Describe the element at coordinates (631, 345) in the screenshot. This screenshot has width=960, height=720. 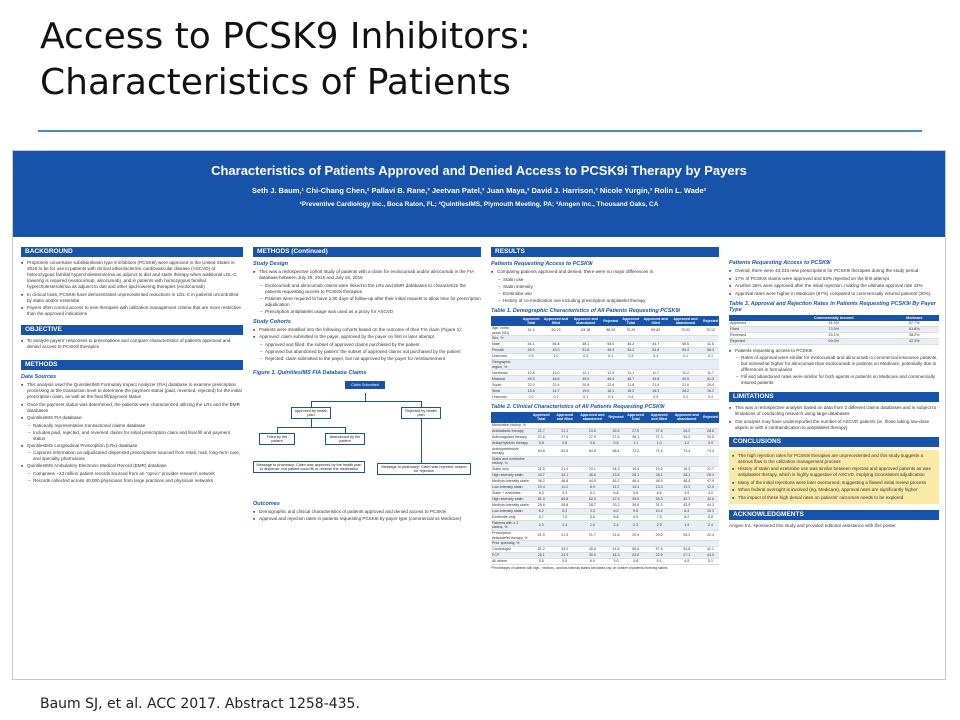
I see `table-1-cell: 45.2` at that location.